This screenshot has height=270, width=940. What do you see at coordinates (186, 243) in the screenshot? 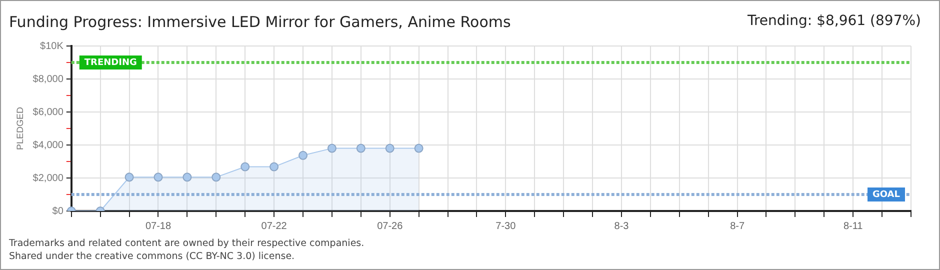
I see `text: Trademarks and related content are owned by their respective companies.` at bounding box center [186, 243].